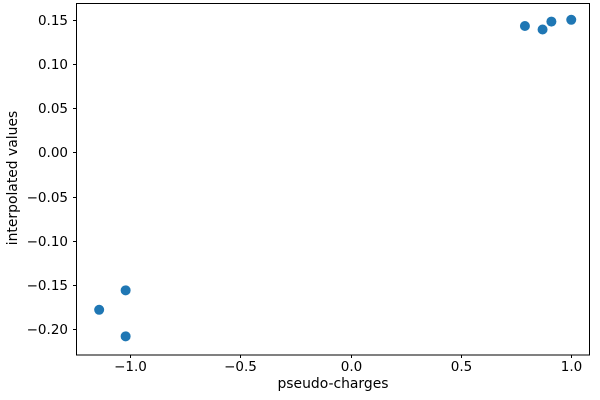  I want to click on x-tick-label: 1.0, so click(571, 367).